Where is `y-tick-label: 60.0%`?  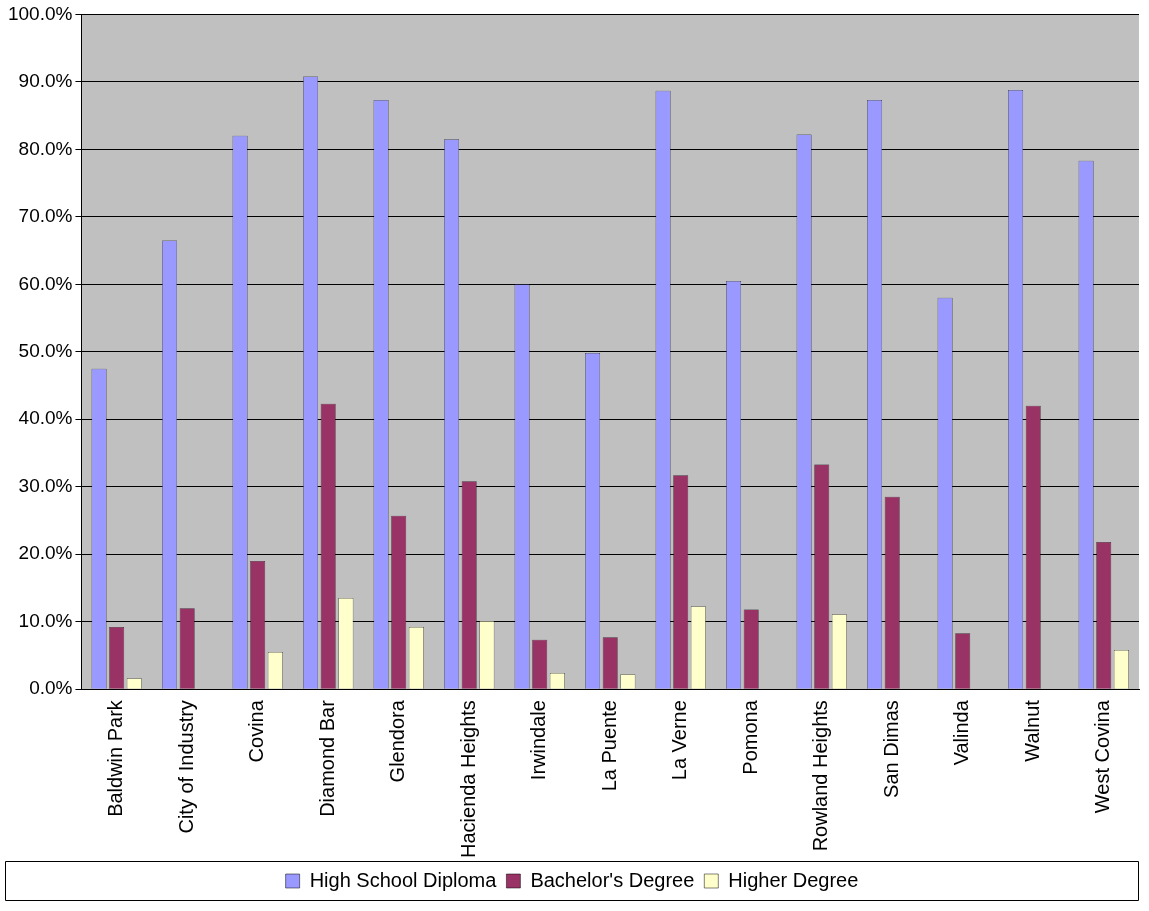 y-tick-label: 60.0% is located at coordinates (45, 283).